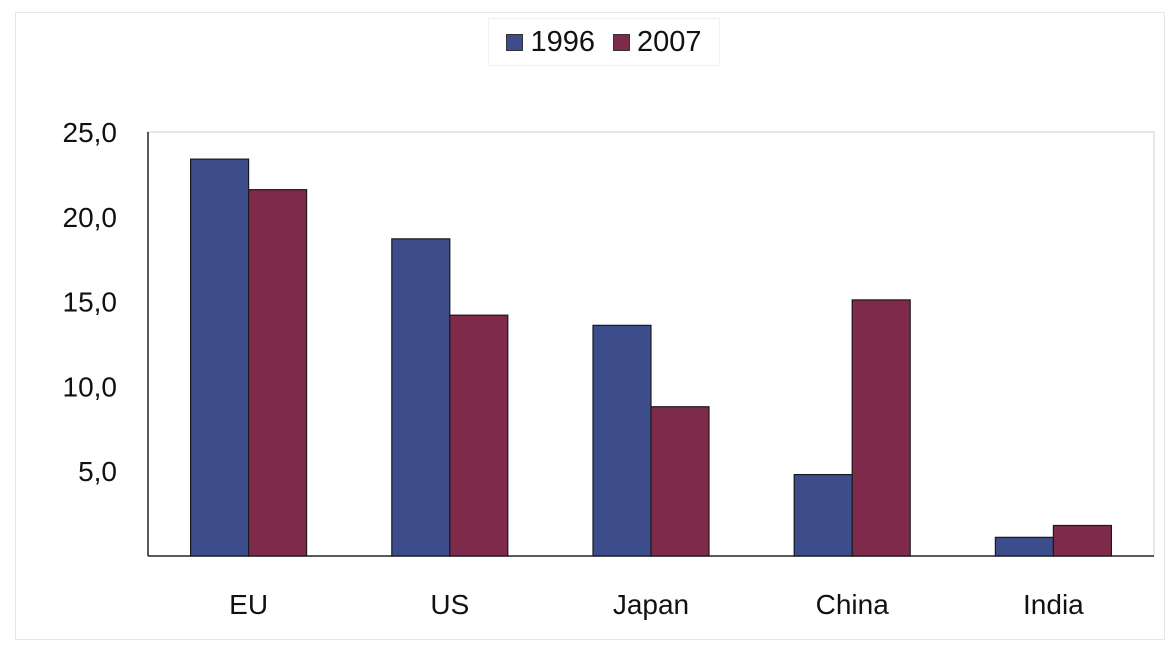  What do you see at coordinates (1053, 604) in the screenshot?
I see `x-tick-label-india: India` at bounding box center [1053, 604].